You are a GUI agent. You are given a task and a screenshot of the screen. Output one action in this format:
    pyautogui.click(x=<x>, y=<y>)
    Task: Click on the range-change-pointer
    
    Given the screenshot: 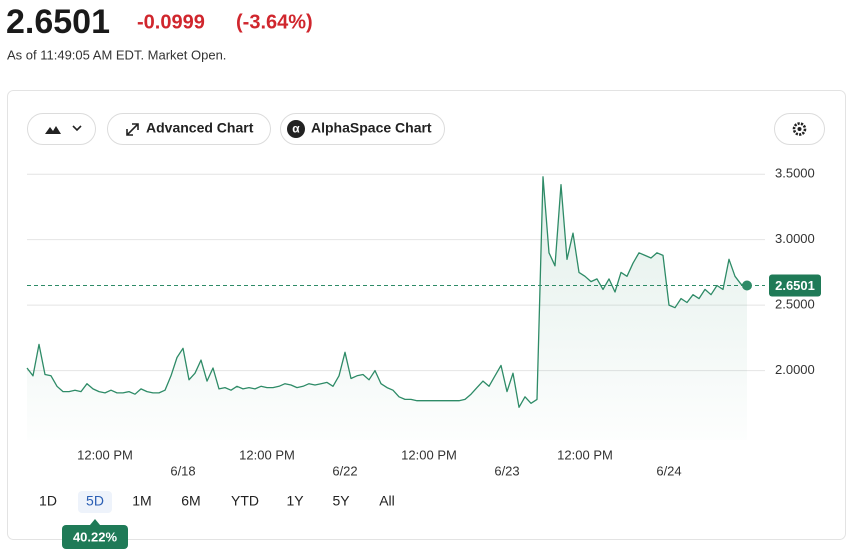 What is the action you would take?
    pyautogui.click(x=95, y=522)
    